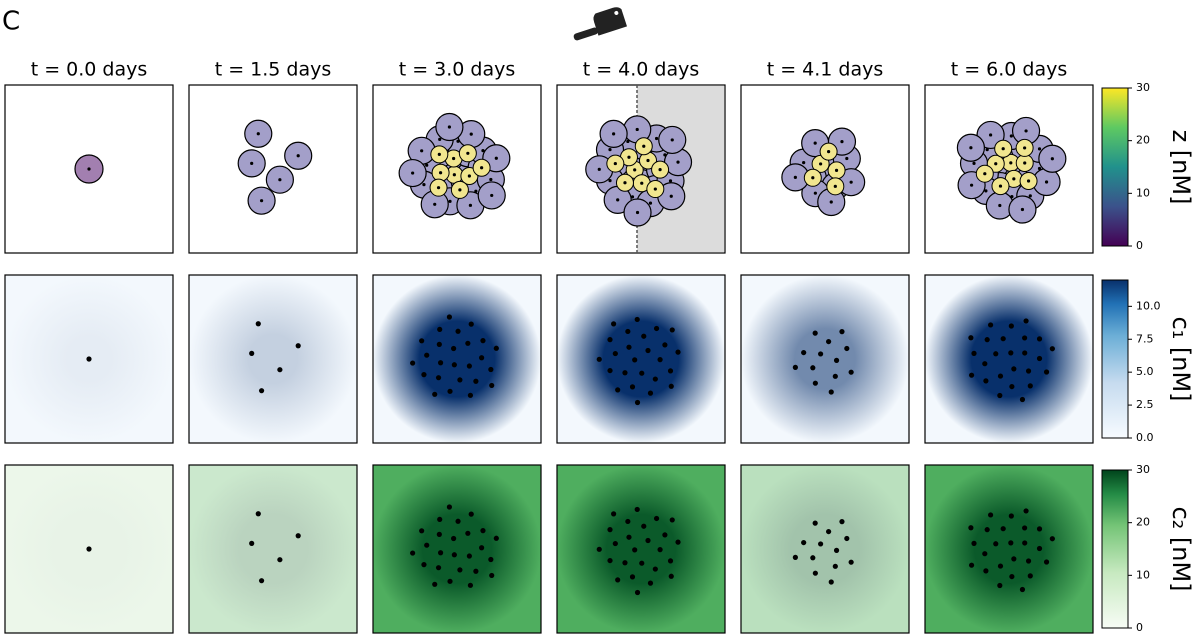 This screenshot has width=1200, height=638. Describe the element at coordinates (1181, 358) in the screenshot. I see `colorbar-label: c₁ [nM]` at that location.